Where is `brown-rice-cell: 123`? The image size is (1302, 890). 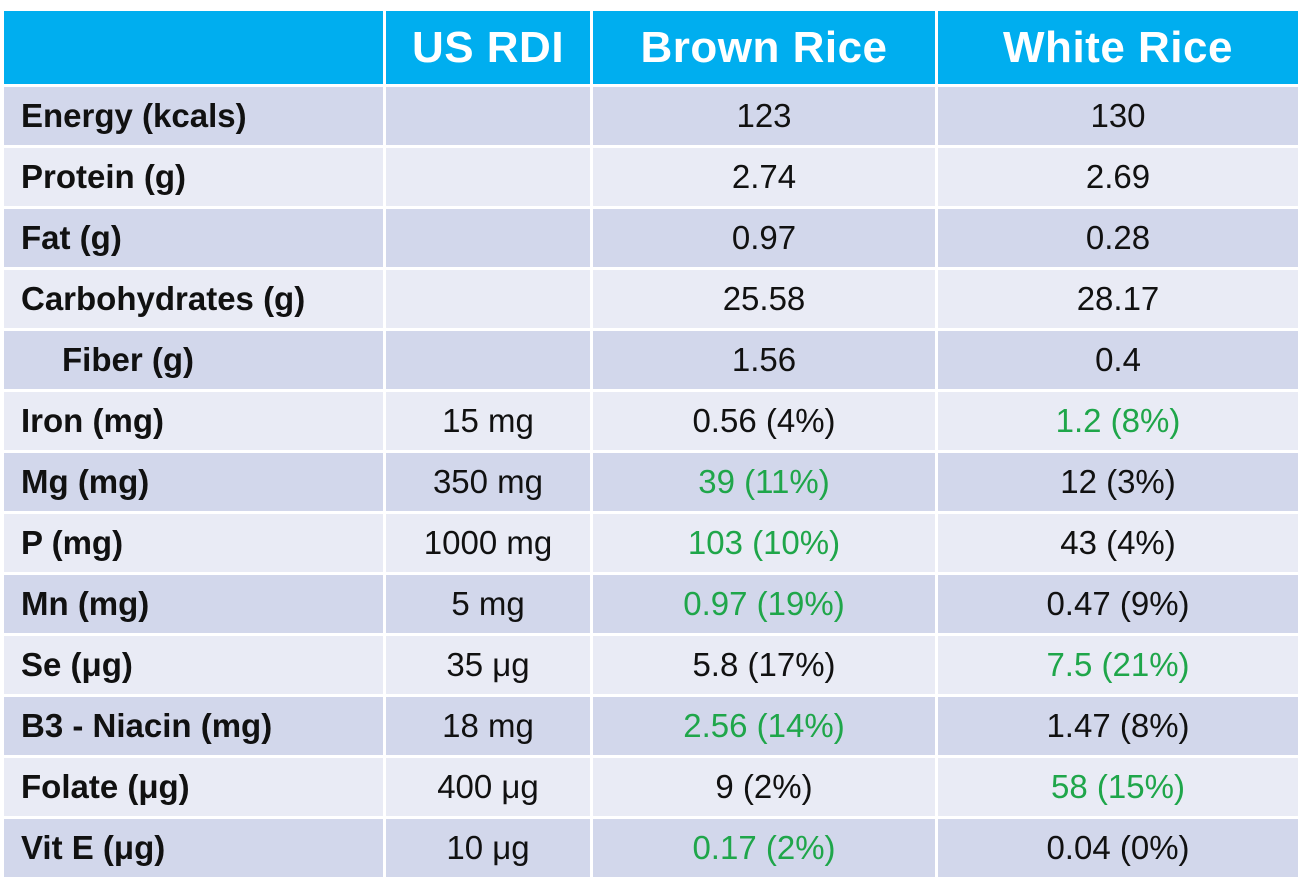 brown-rice-cell: 123 is located at coordinates (764, 116).